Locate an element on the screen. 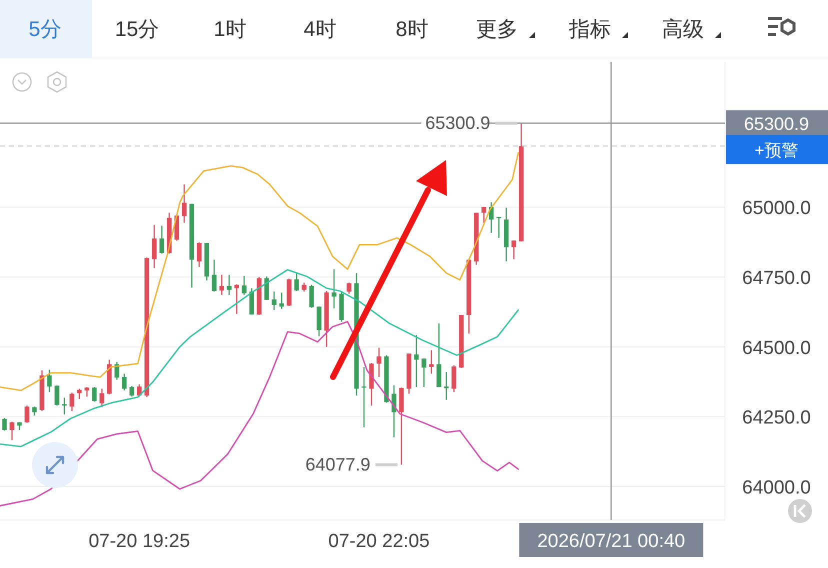 The width and height of the screenshot is (828, 568). text: 高级 is located at coordinates (683, 29).